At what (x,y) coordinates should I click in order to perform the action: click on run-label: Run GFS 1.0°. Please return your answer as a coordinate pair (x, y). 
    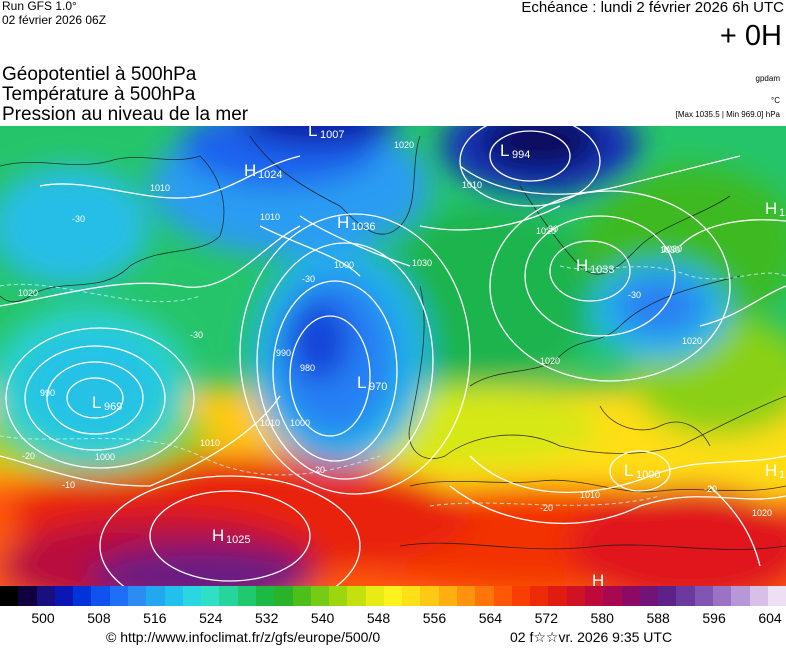
    Looking at the image, I should click on (39, 6).